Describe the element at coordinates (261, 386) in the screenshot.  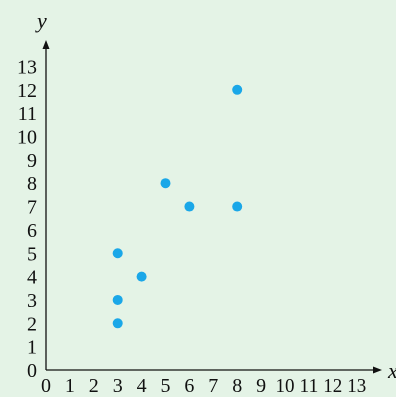
I see `x-tick-label: 9` at that location.